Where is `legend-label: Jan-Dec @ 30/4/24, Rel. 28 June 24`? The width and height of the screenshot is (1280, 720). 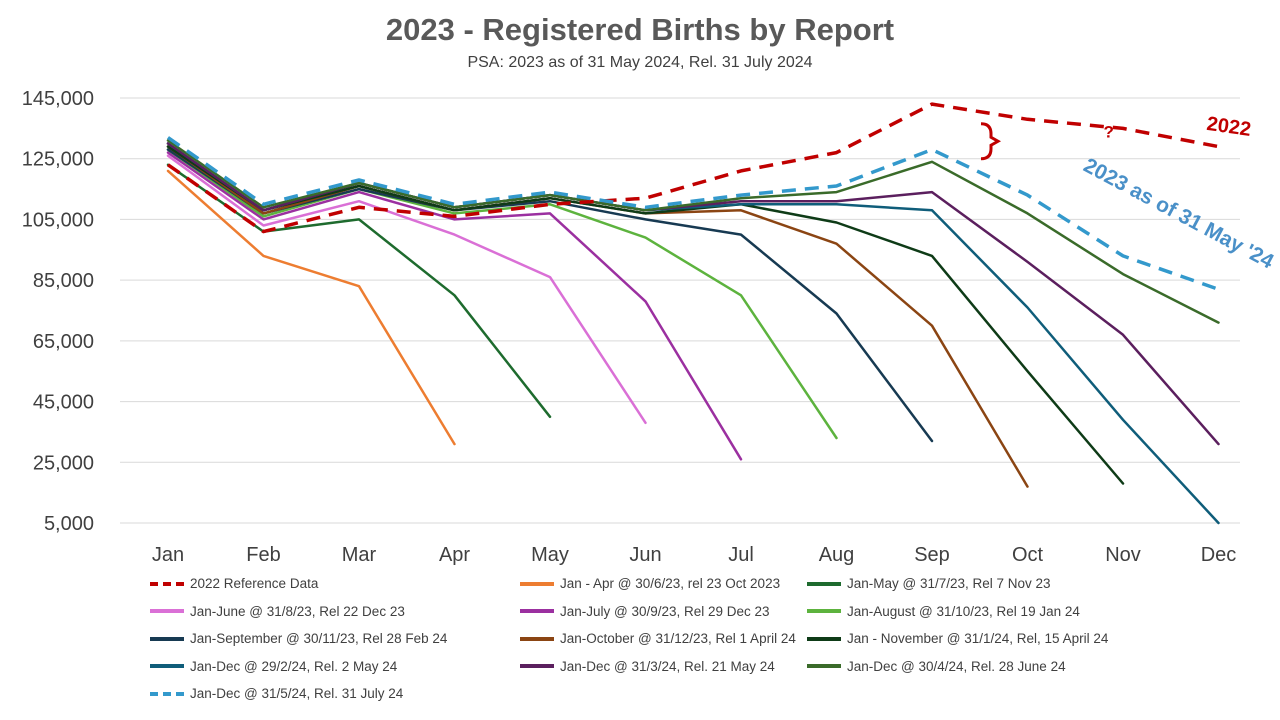
legend-label: Jan-Dec @ 30/4/24, Rel. 28 June 24 is located at coordinates (956, 666).